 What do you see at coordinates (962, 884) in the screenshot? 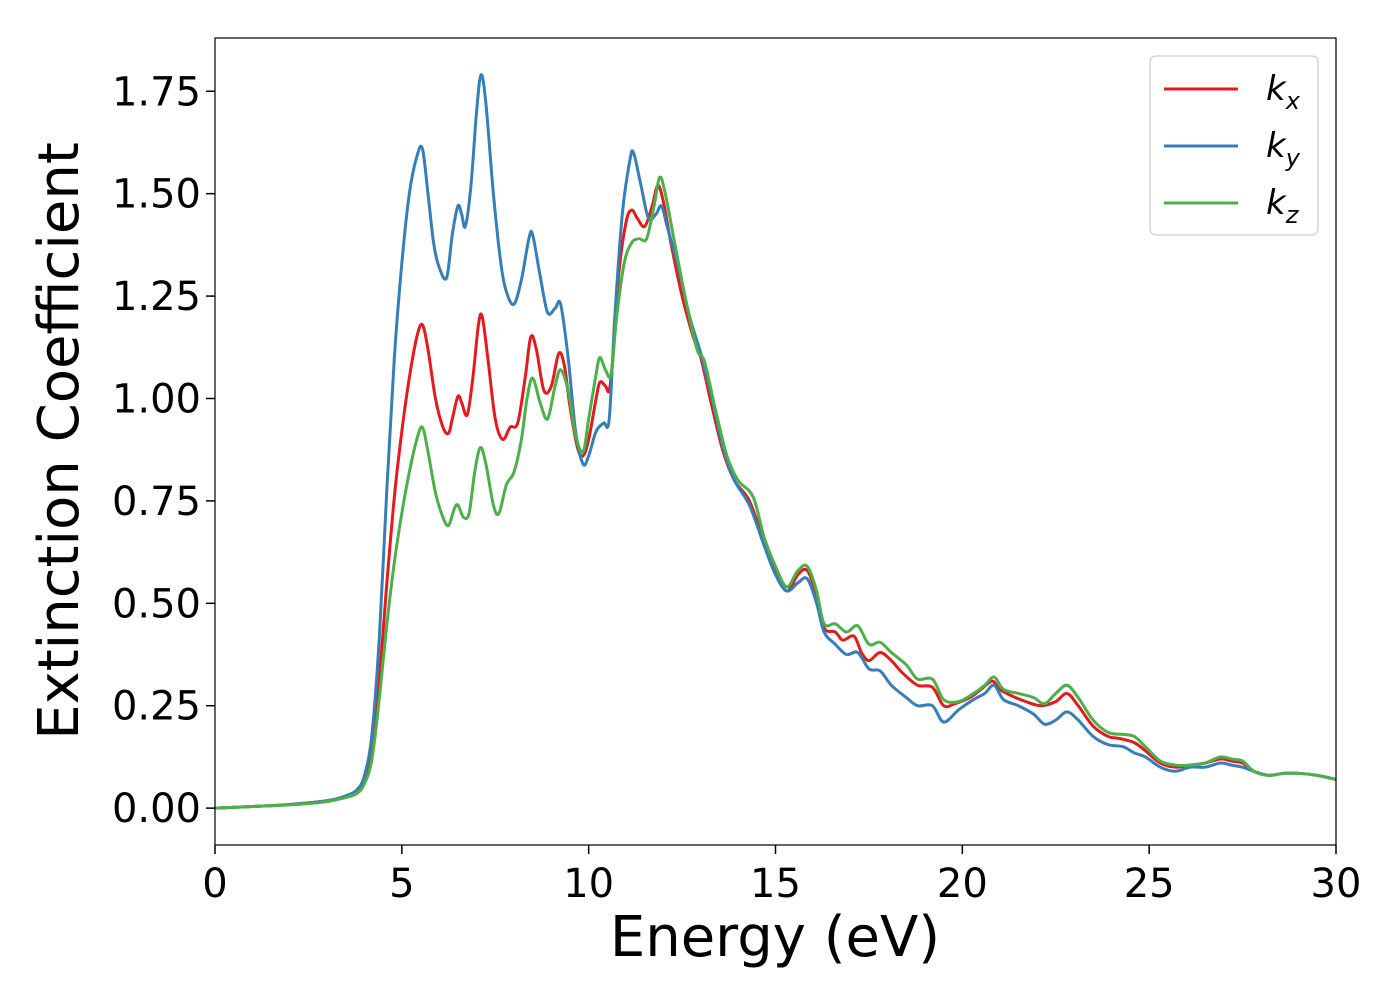
I see `x-tick-label: 20` at bounding box center [962, 884].